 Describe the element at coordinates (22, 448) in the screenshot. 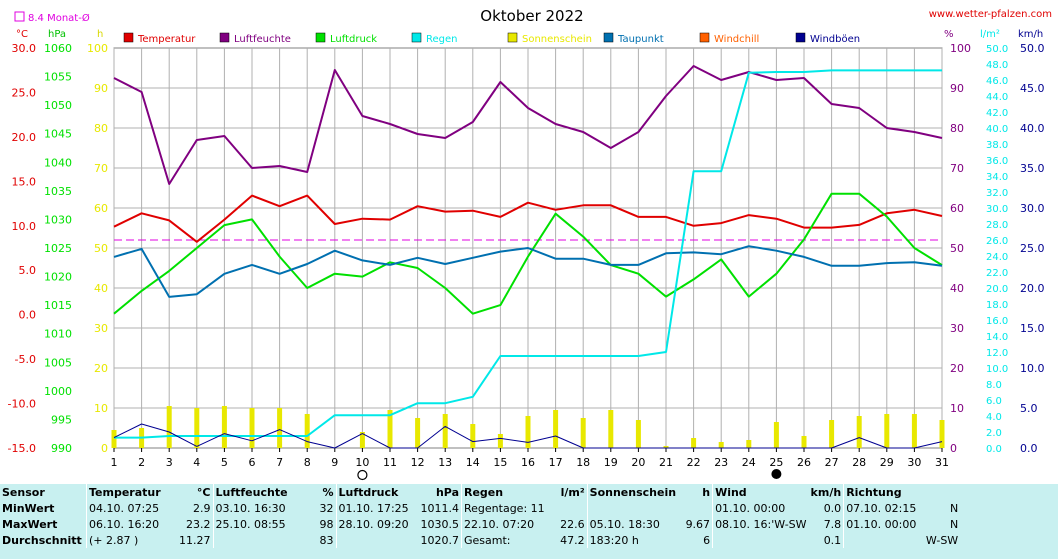

I see `temperature-tick: -15.0` at that location.